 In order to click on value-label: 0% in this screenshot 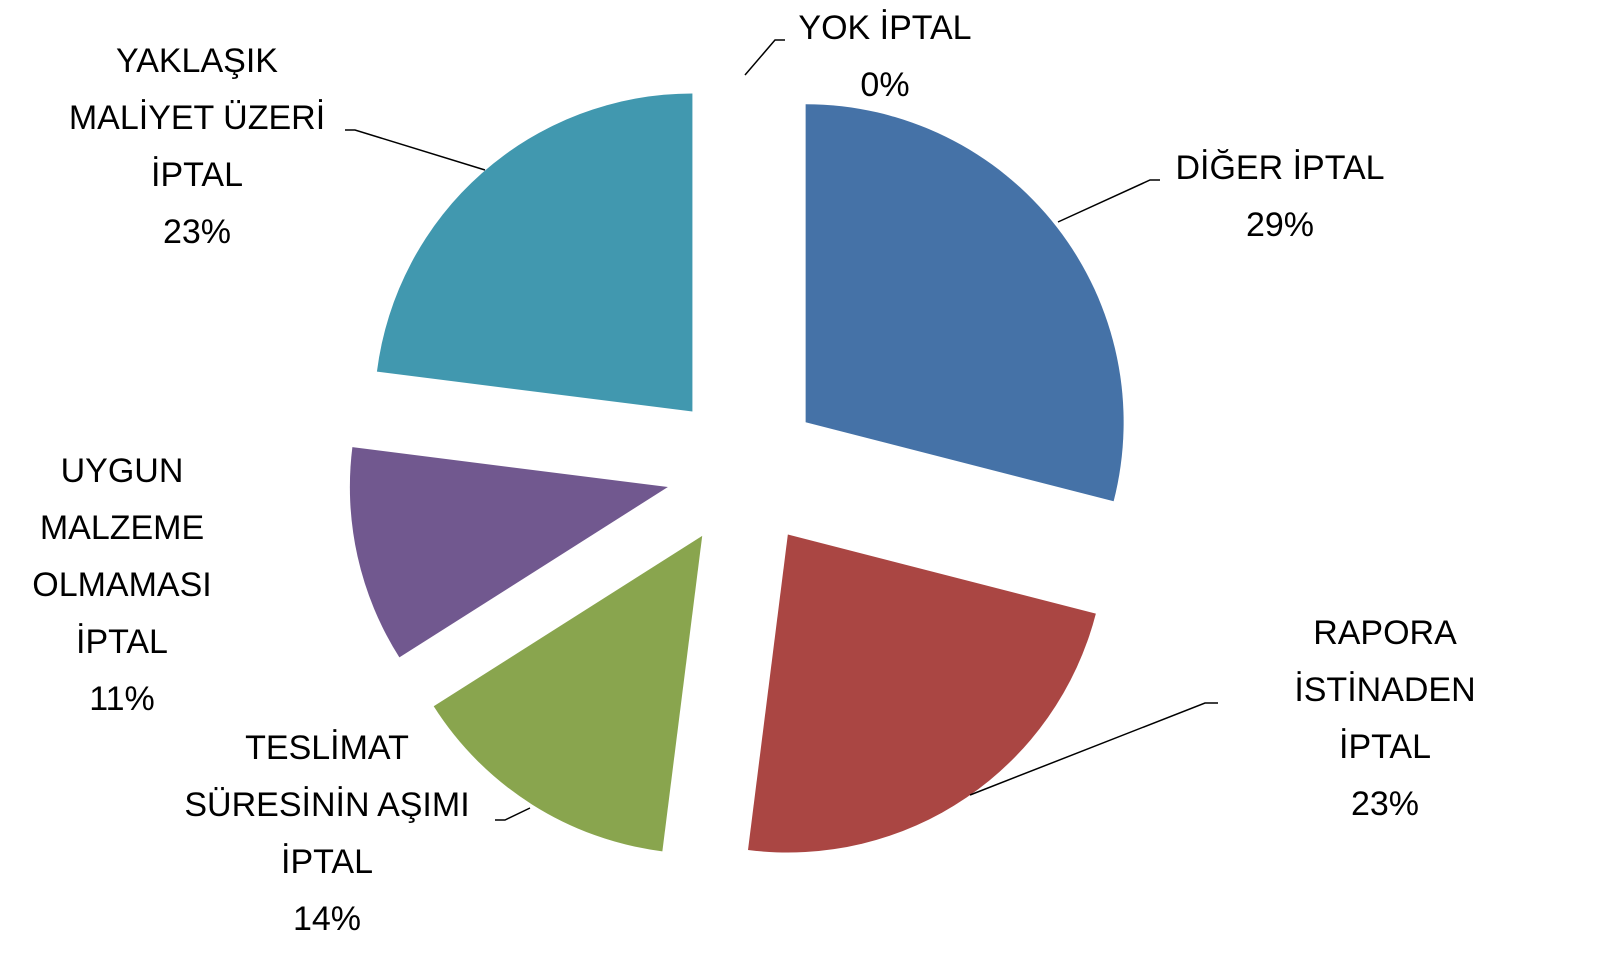, I will do `click(885, 85)`.